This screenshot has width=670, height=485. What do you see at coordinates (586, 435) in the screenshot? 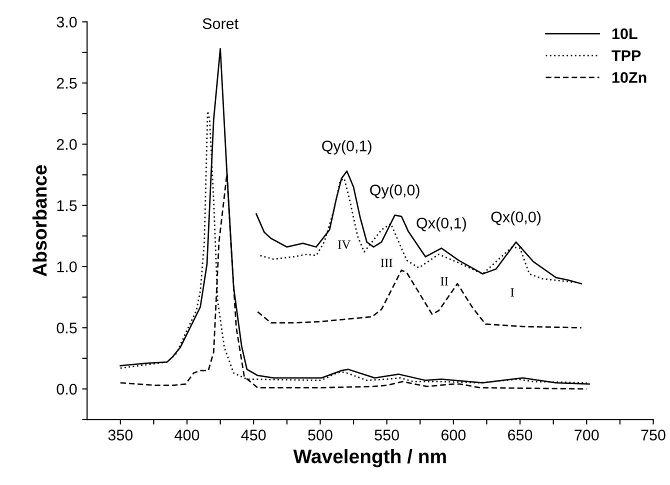
I see `x-tick-label: 700` at bounding box center [586, 435].